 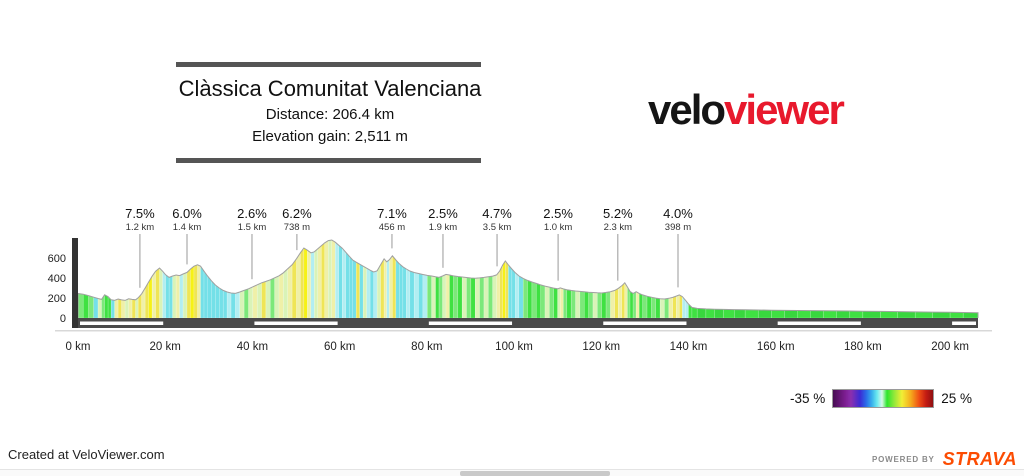 I want to click on svg-text: 5.2%, so click(x=618, y=213).